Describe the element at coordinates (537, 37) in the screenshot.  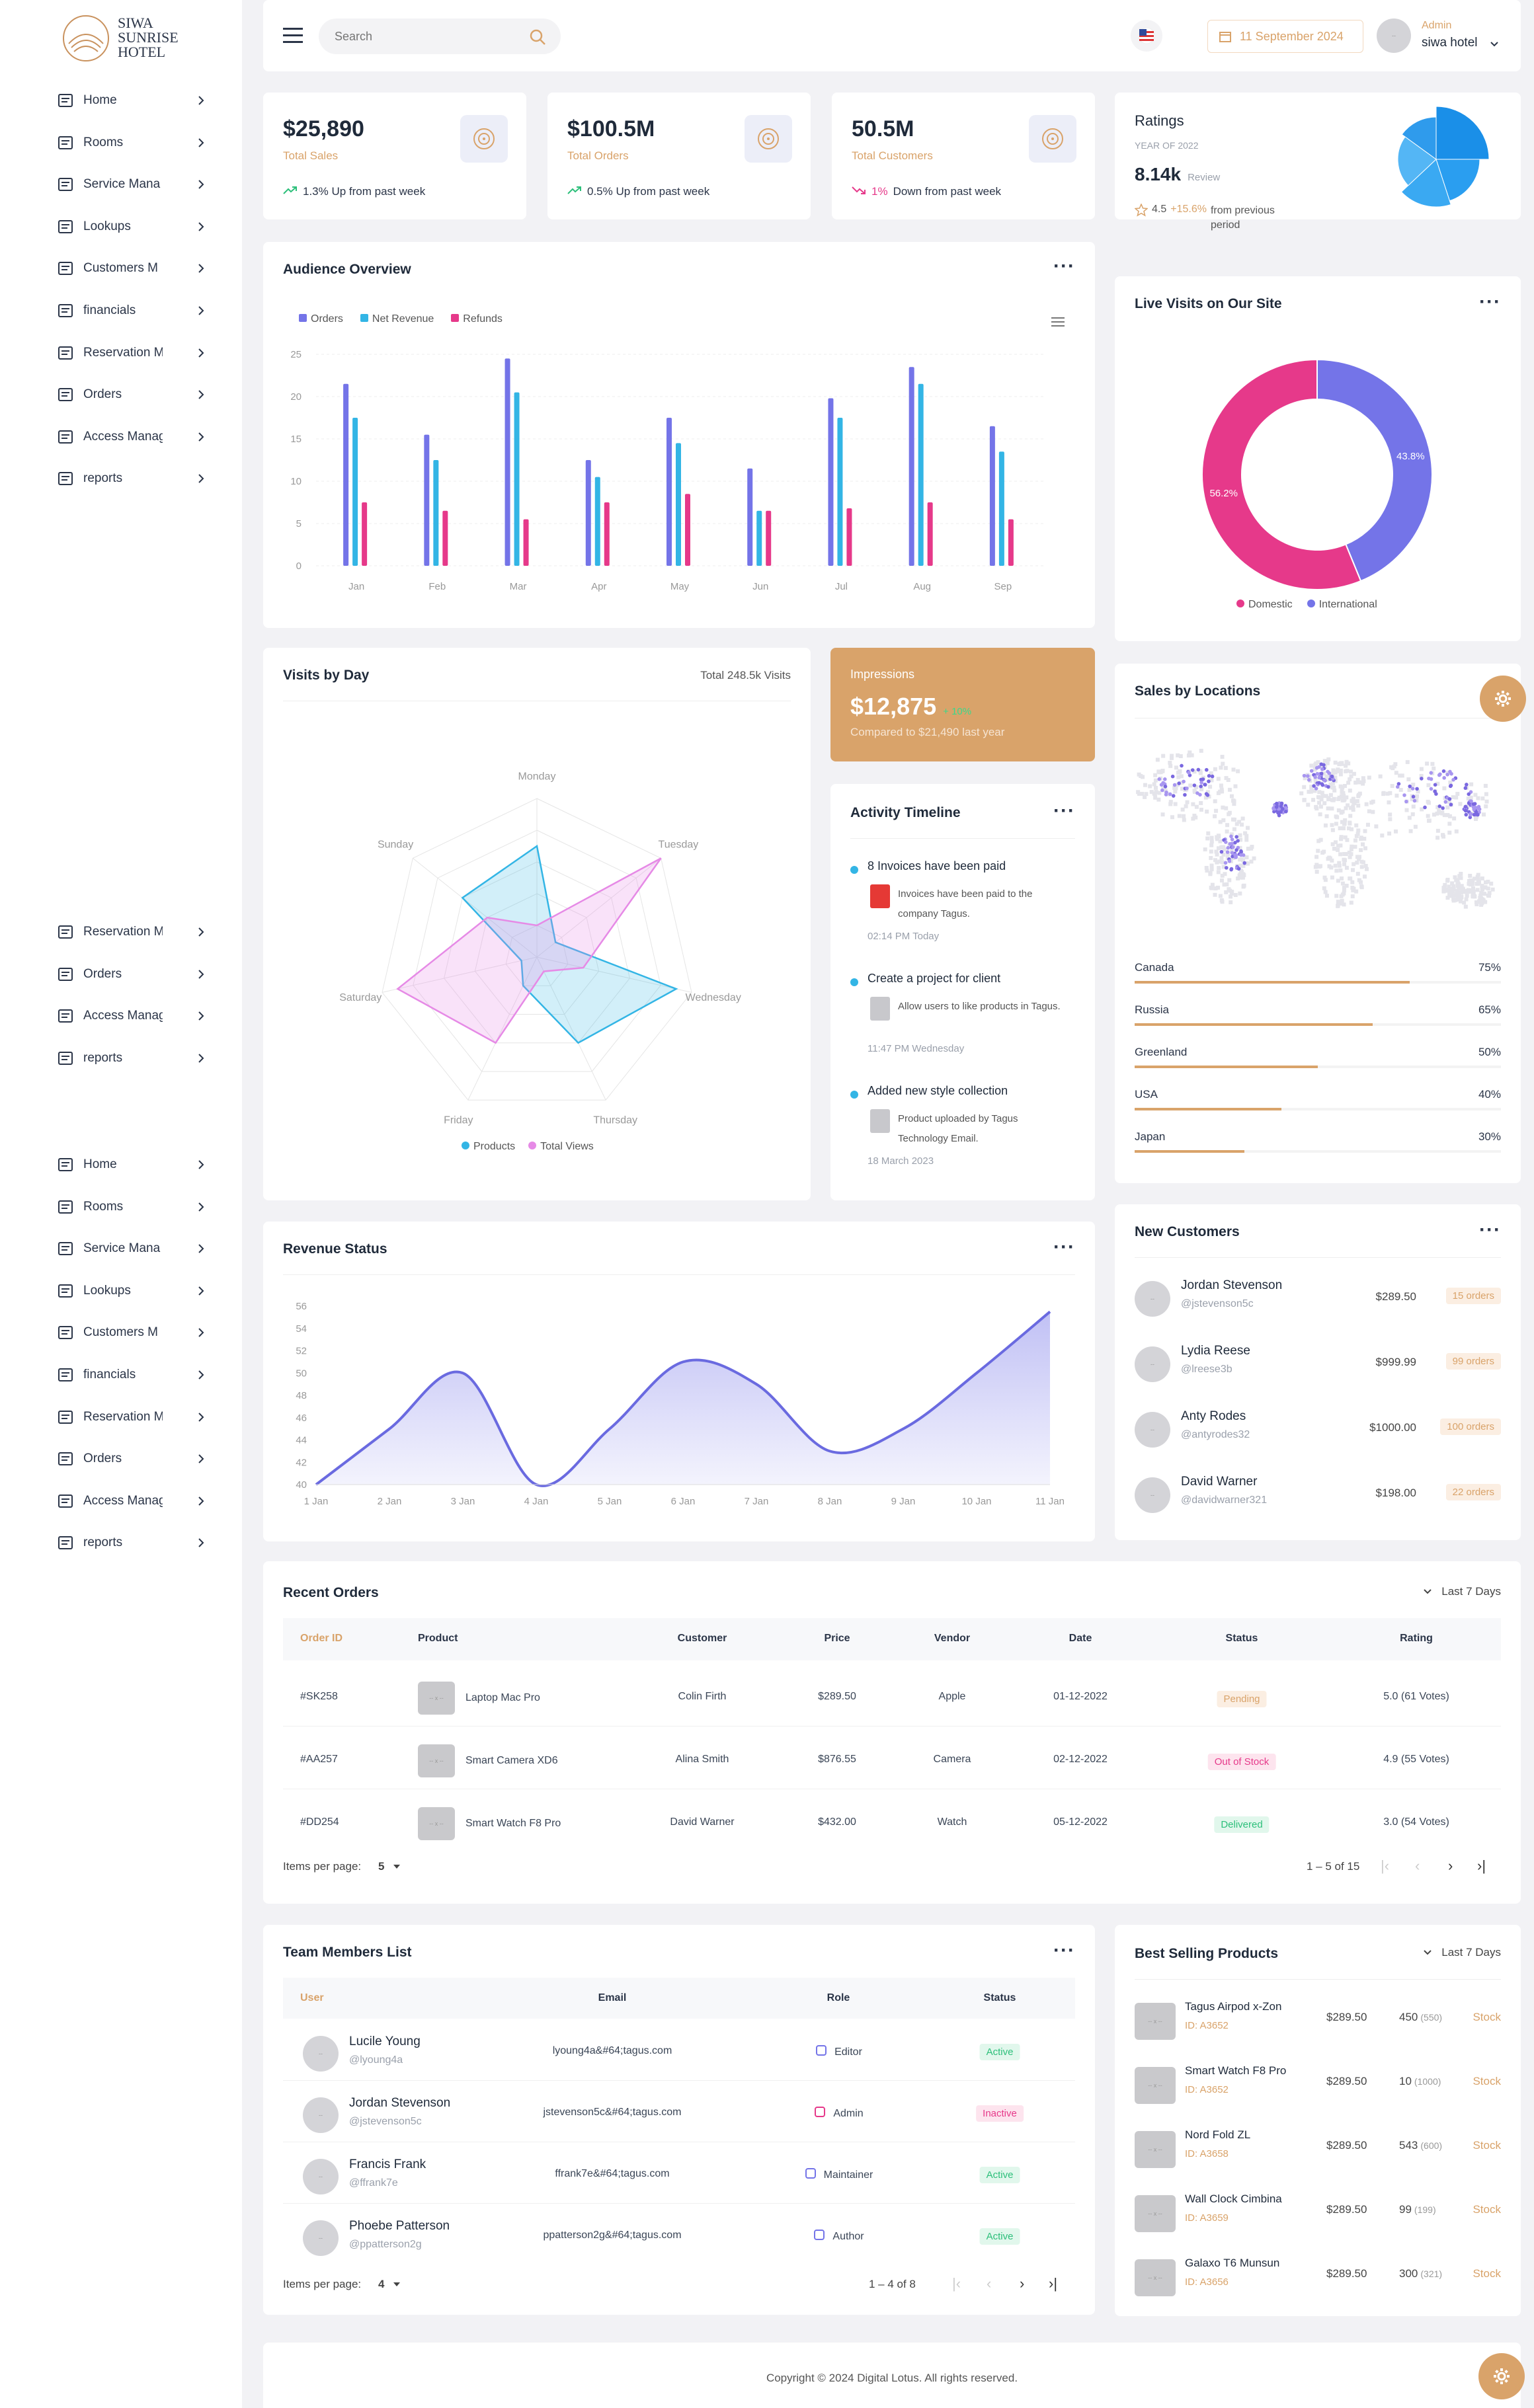
I see `search-icon` at that location.